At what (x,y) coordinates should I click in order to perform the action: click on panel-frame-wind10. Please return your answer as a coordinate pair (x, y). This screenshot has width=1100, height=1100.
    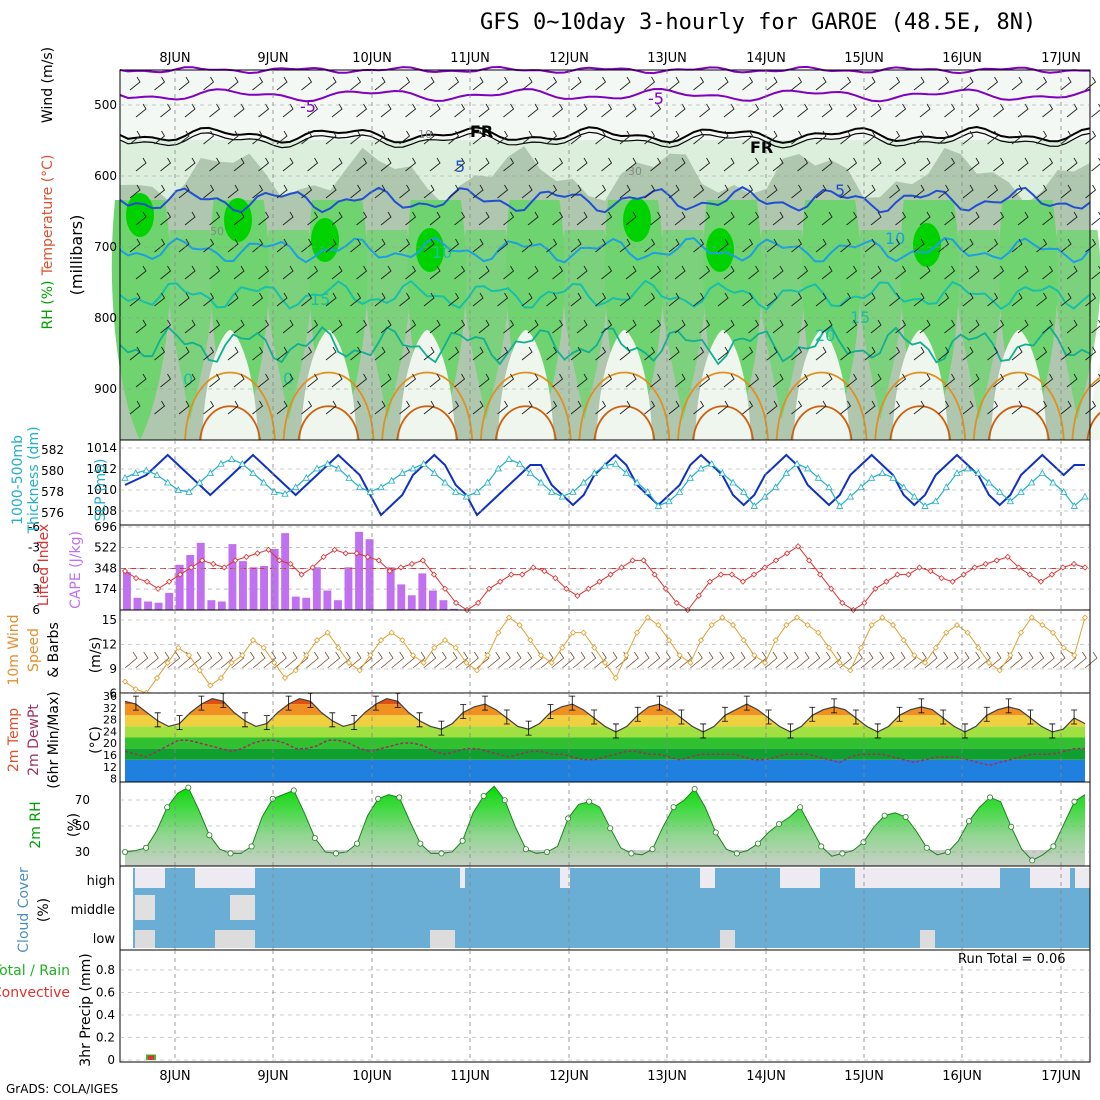
    Looking at the image, I should click on (605, 651).